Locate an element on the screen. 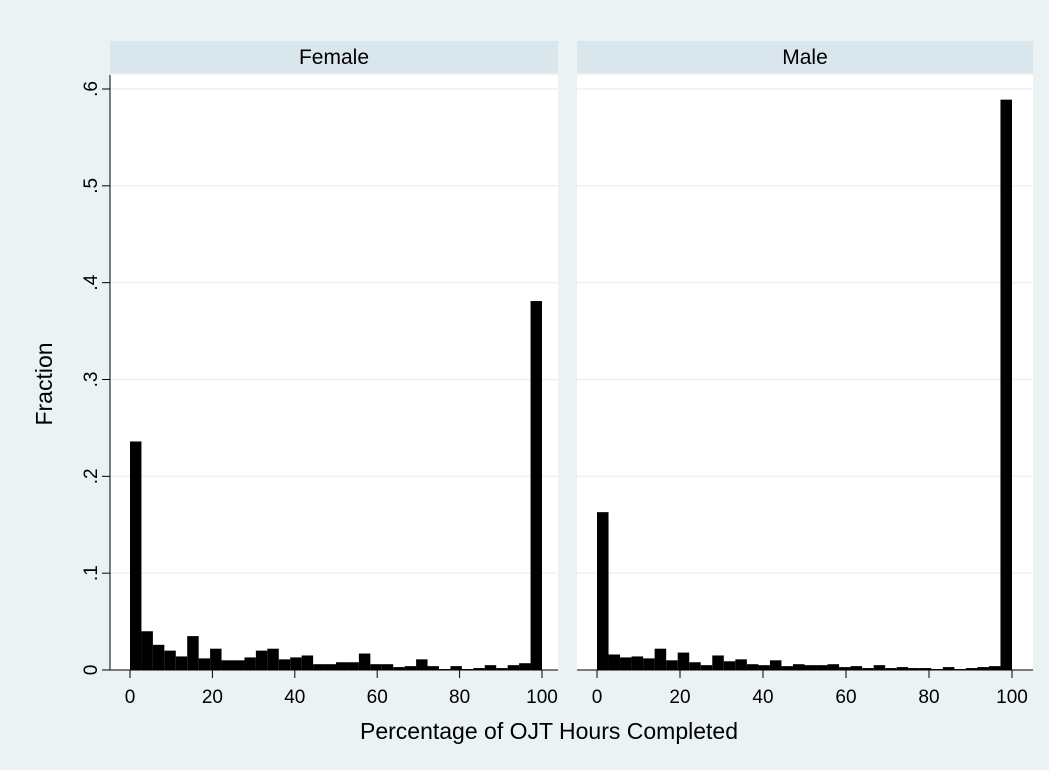  axis-female: 0 20 40 60 80 100 is located at coordinates (334, 688).